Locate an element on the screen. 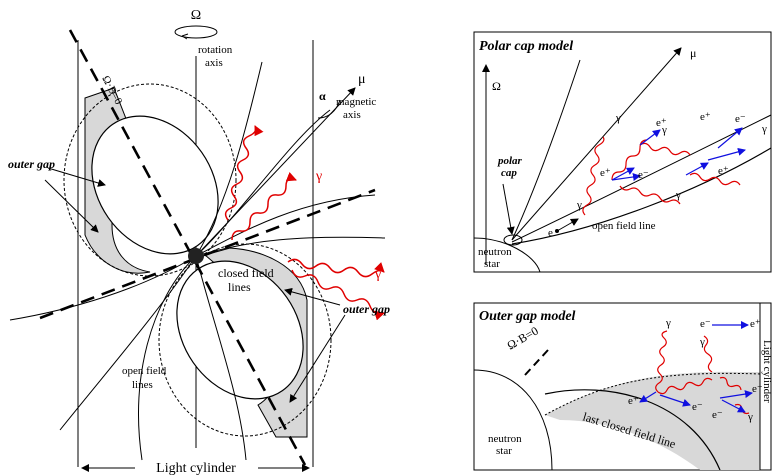 Image resolution: width=778 pixels, height=475 pixels. outer-gap-label-right: outer gap is located at coordinates (366, 309).